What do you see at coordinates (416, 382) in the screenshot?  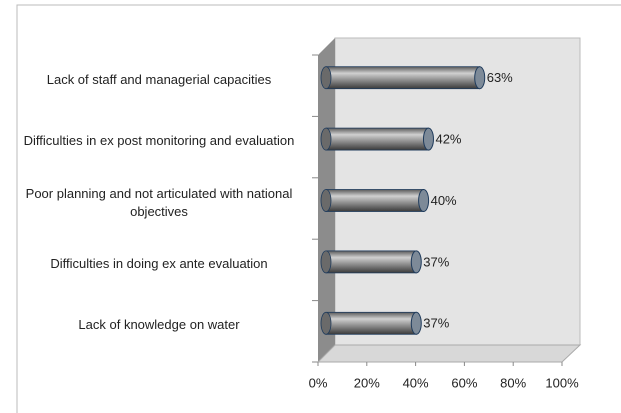 I see `x-tick-label: 40%` at bounding box center [416, 382].